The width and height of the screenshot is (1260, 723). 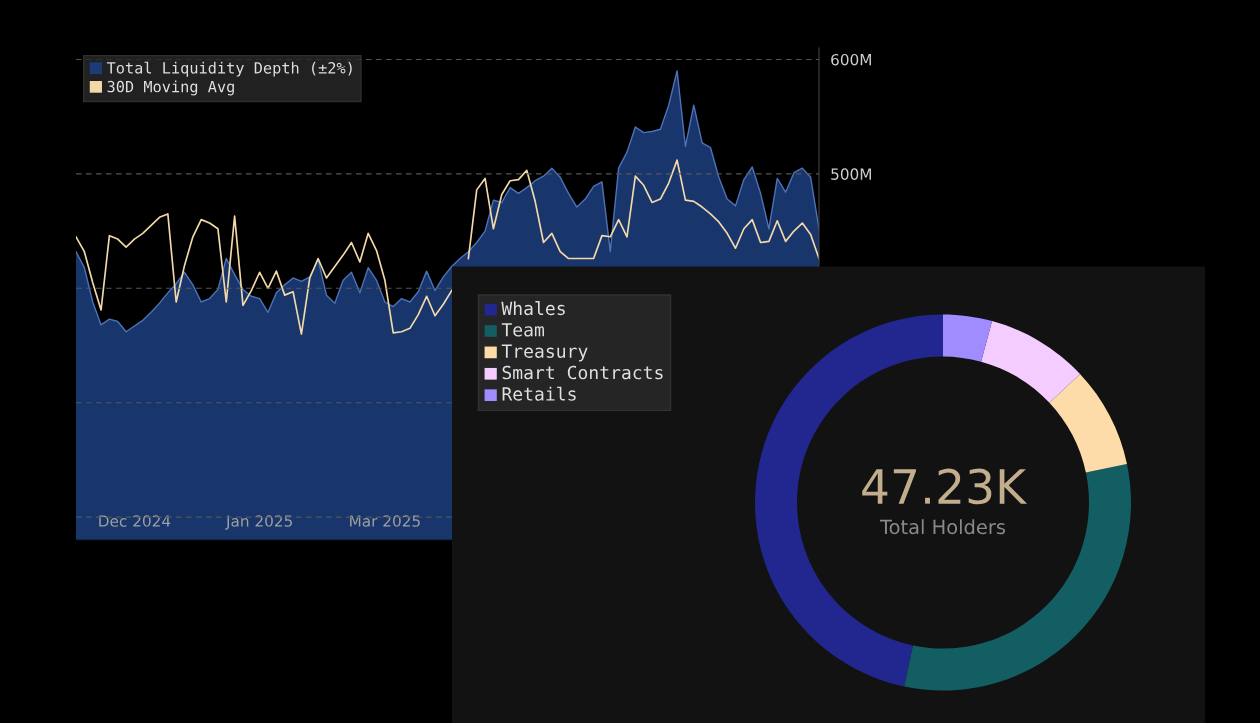 What do you see at coordinates (385, 521) in the screenshot?
I see `x-tick-label: Mar 2025` at bounding box center [385, 521].